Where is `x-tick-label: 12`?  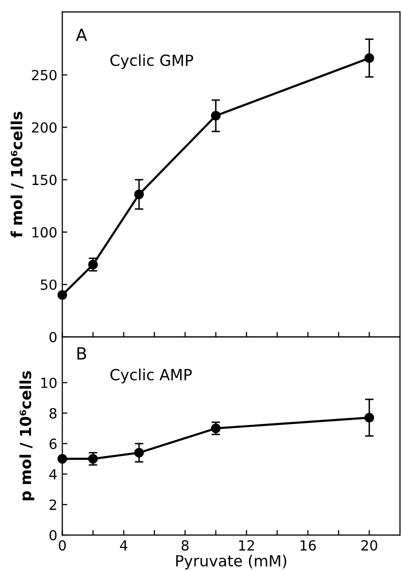
x-tick-label: 12 is located at coordinates (246, 545).